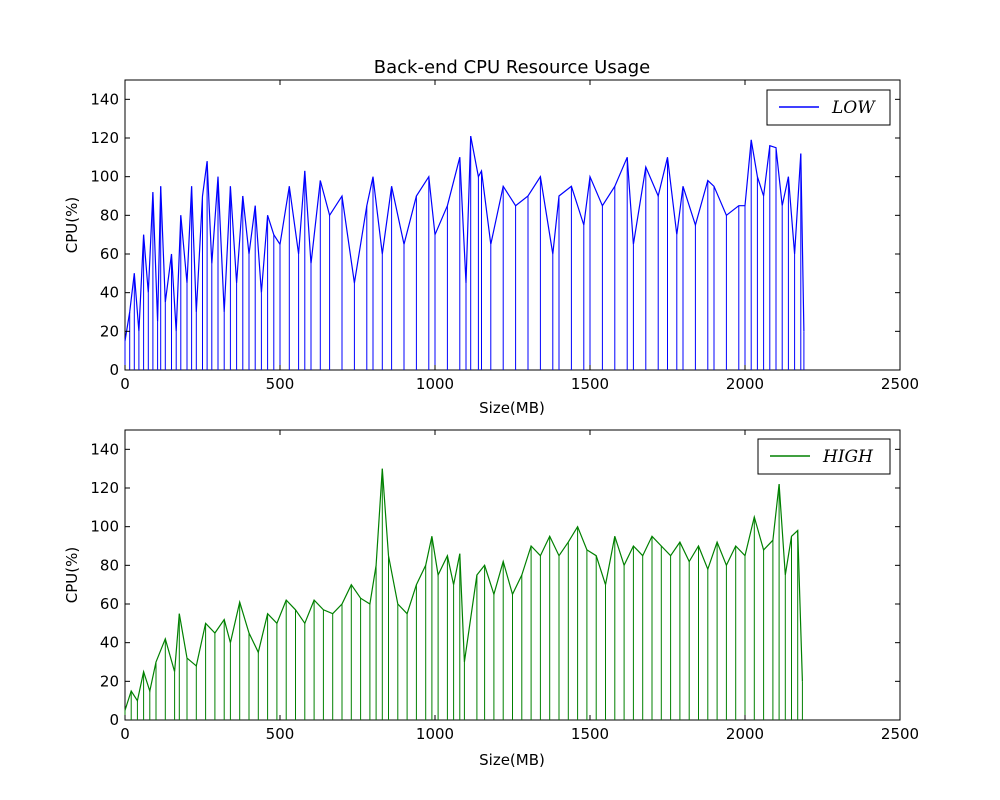 The height and width of the screenshot is (800, 1000). What do you see at coordinates (848, 457) in the screenshot?
I see `legend-label: HIGH` at bounding box center [848, 457].